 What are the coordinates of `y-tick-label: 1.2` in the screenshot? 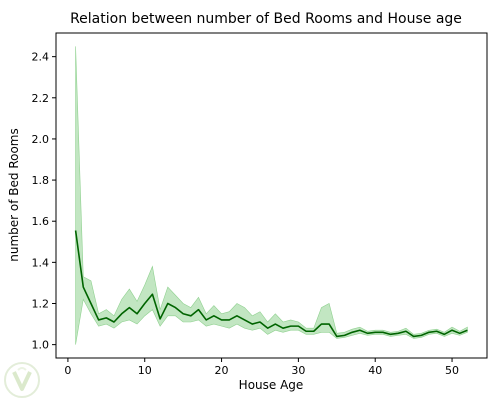 It's located at (41, 303).